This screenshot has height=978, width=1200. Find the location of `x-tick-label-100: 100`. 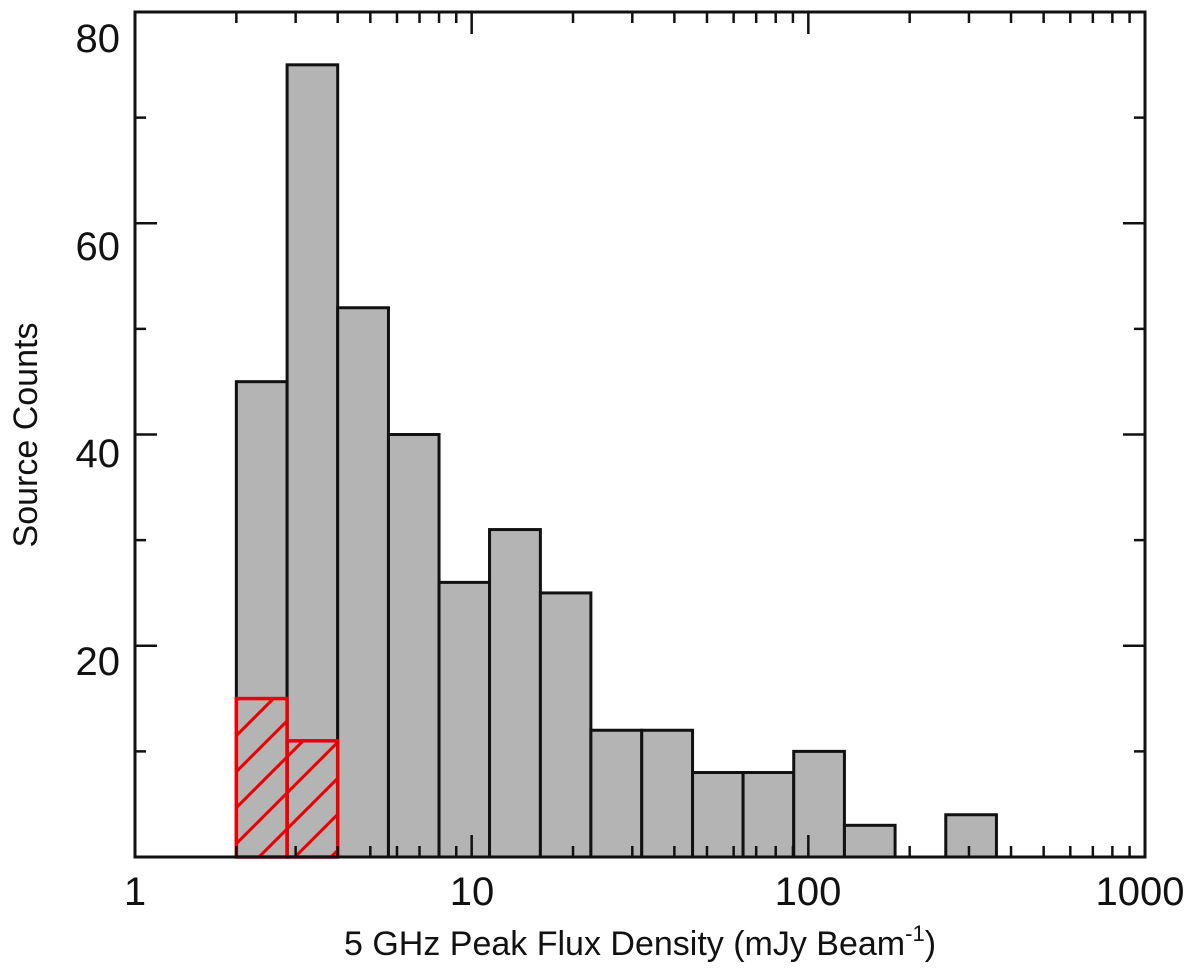

x-tick-label-100: 100 is located at coordinates (808, 892).